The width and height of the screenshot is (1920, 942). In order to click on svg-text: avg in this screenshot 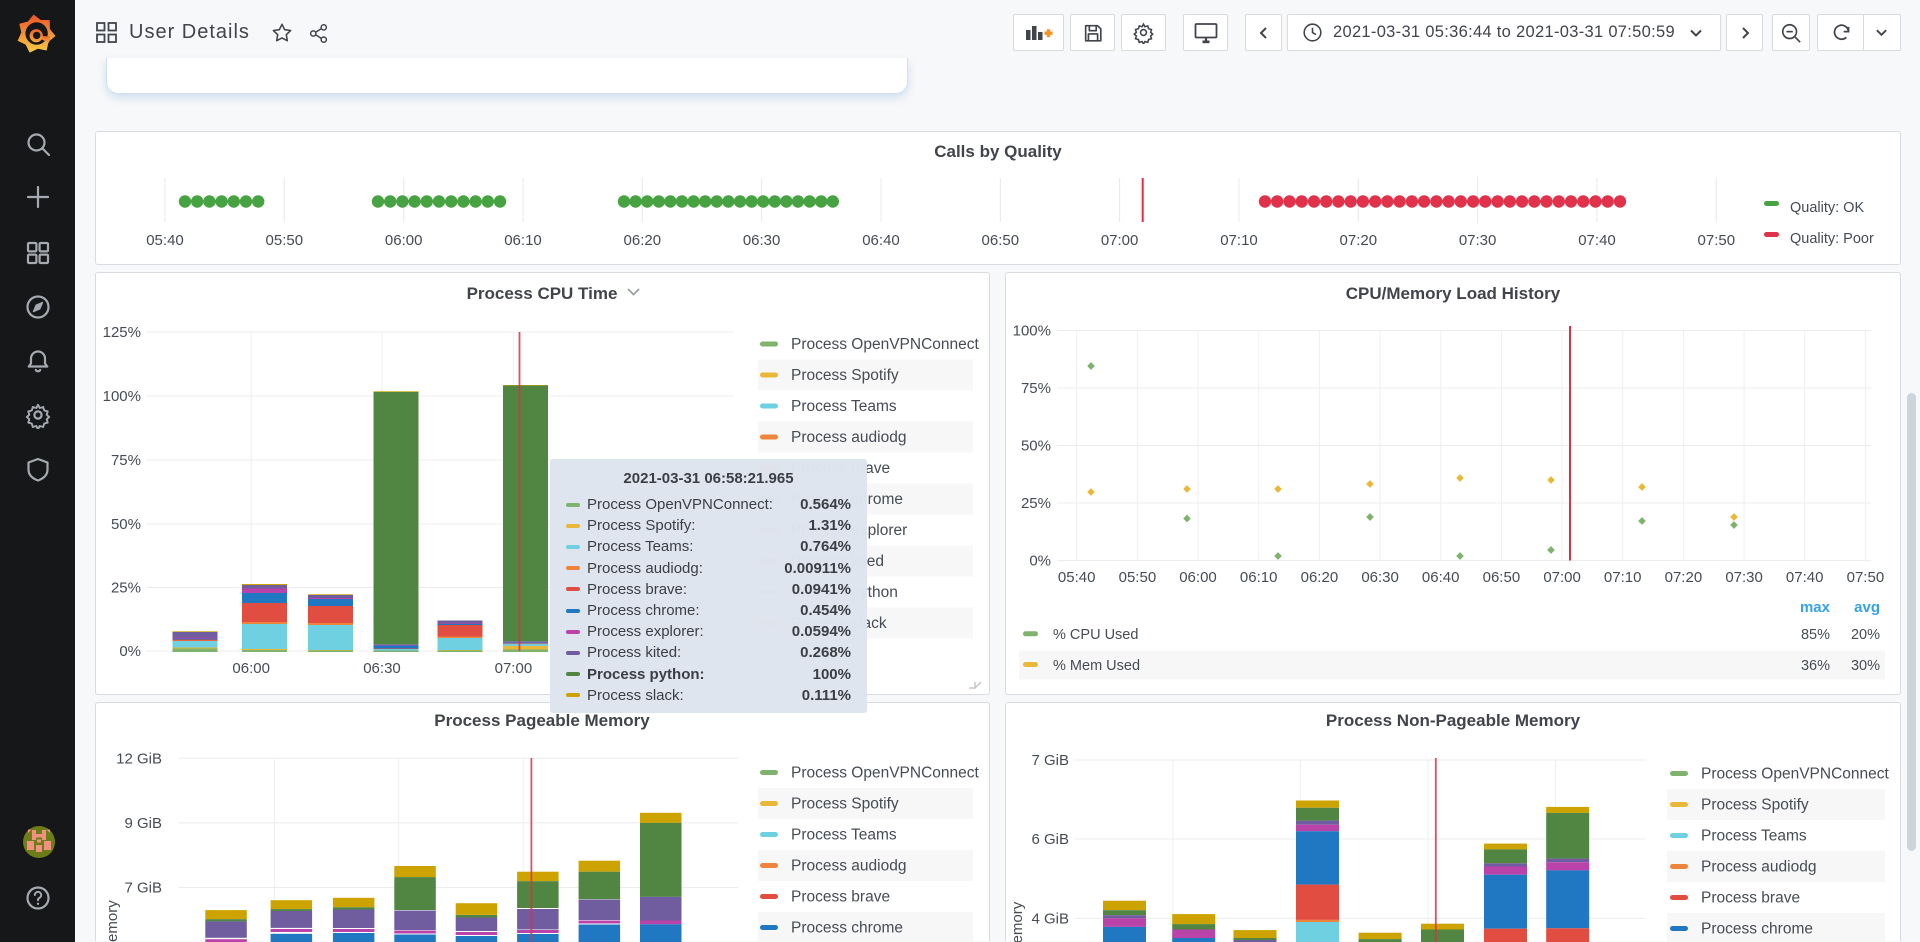, I will do `click(1867, 607)`.